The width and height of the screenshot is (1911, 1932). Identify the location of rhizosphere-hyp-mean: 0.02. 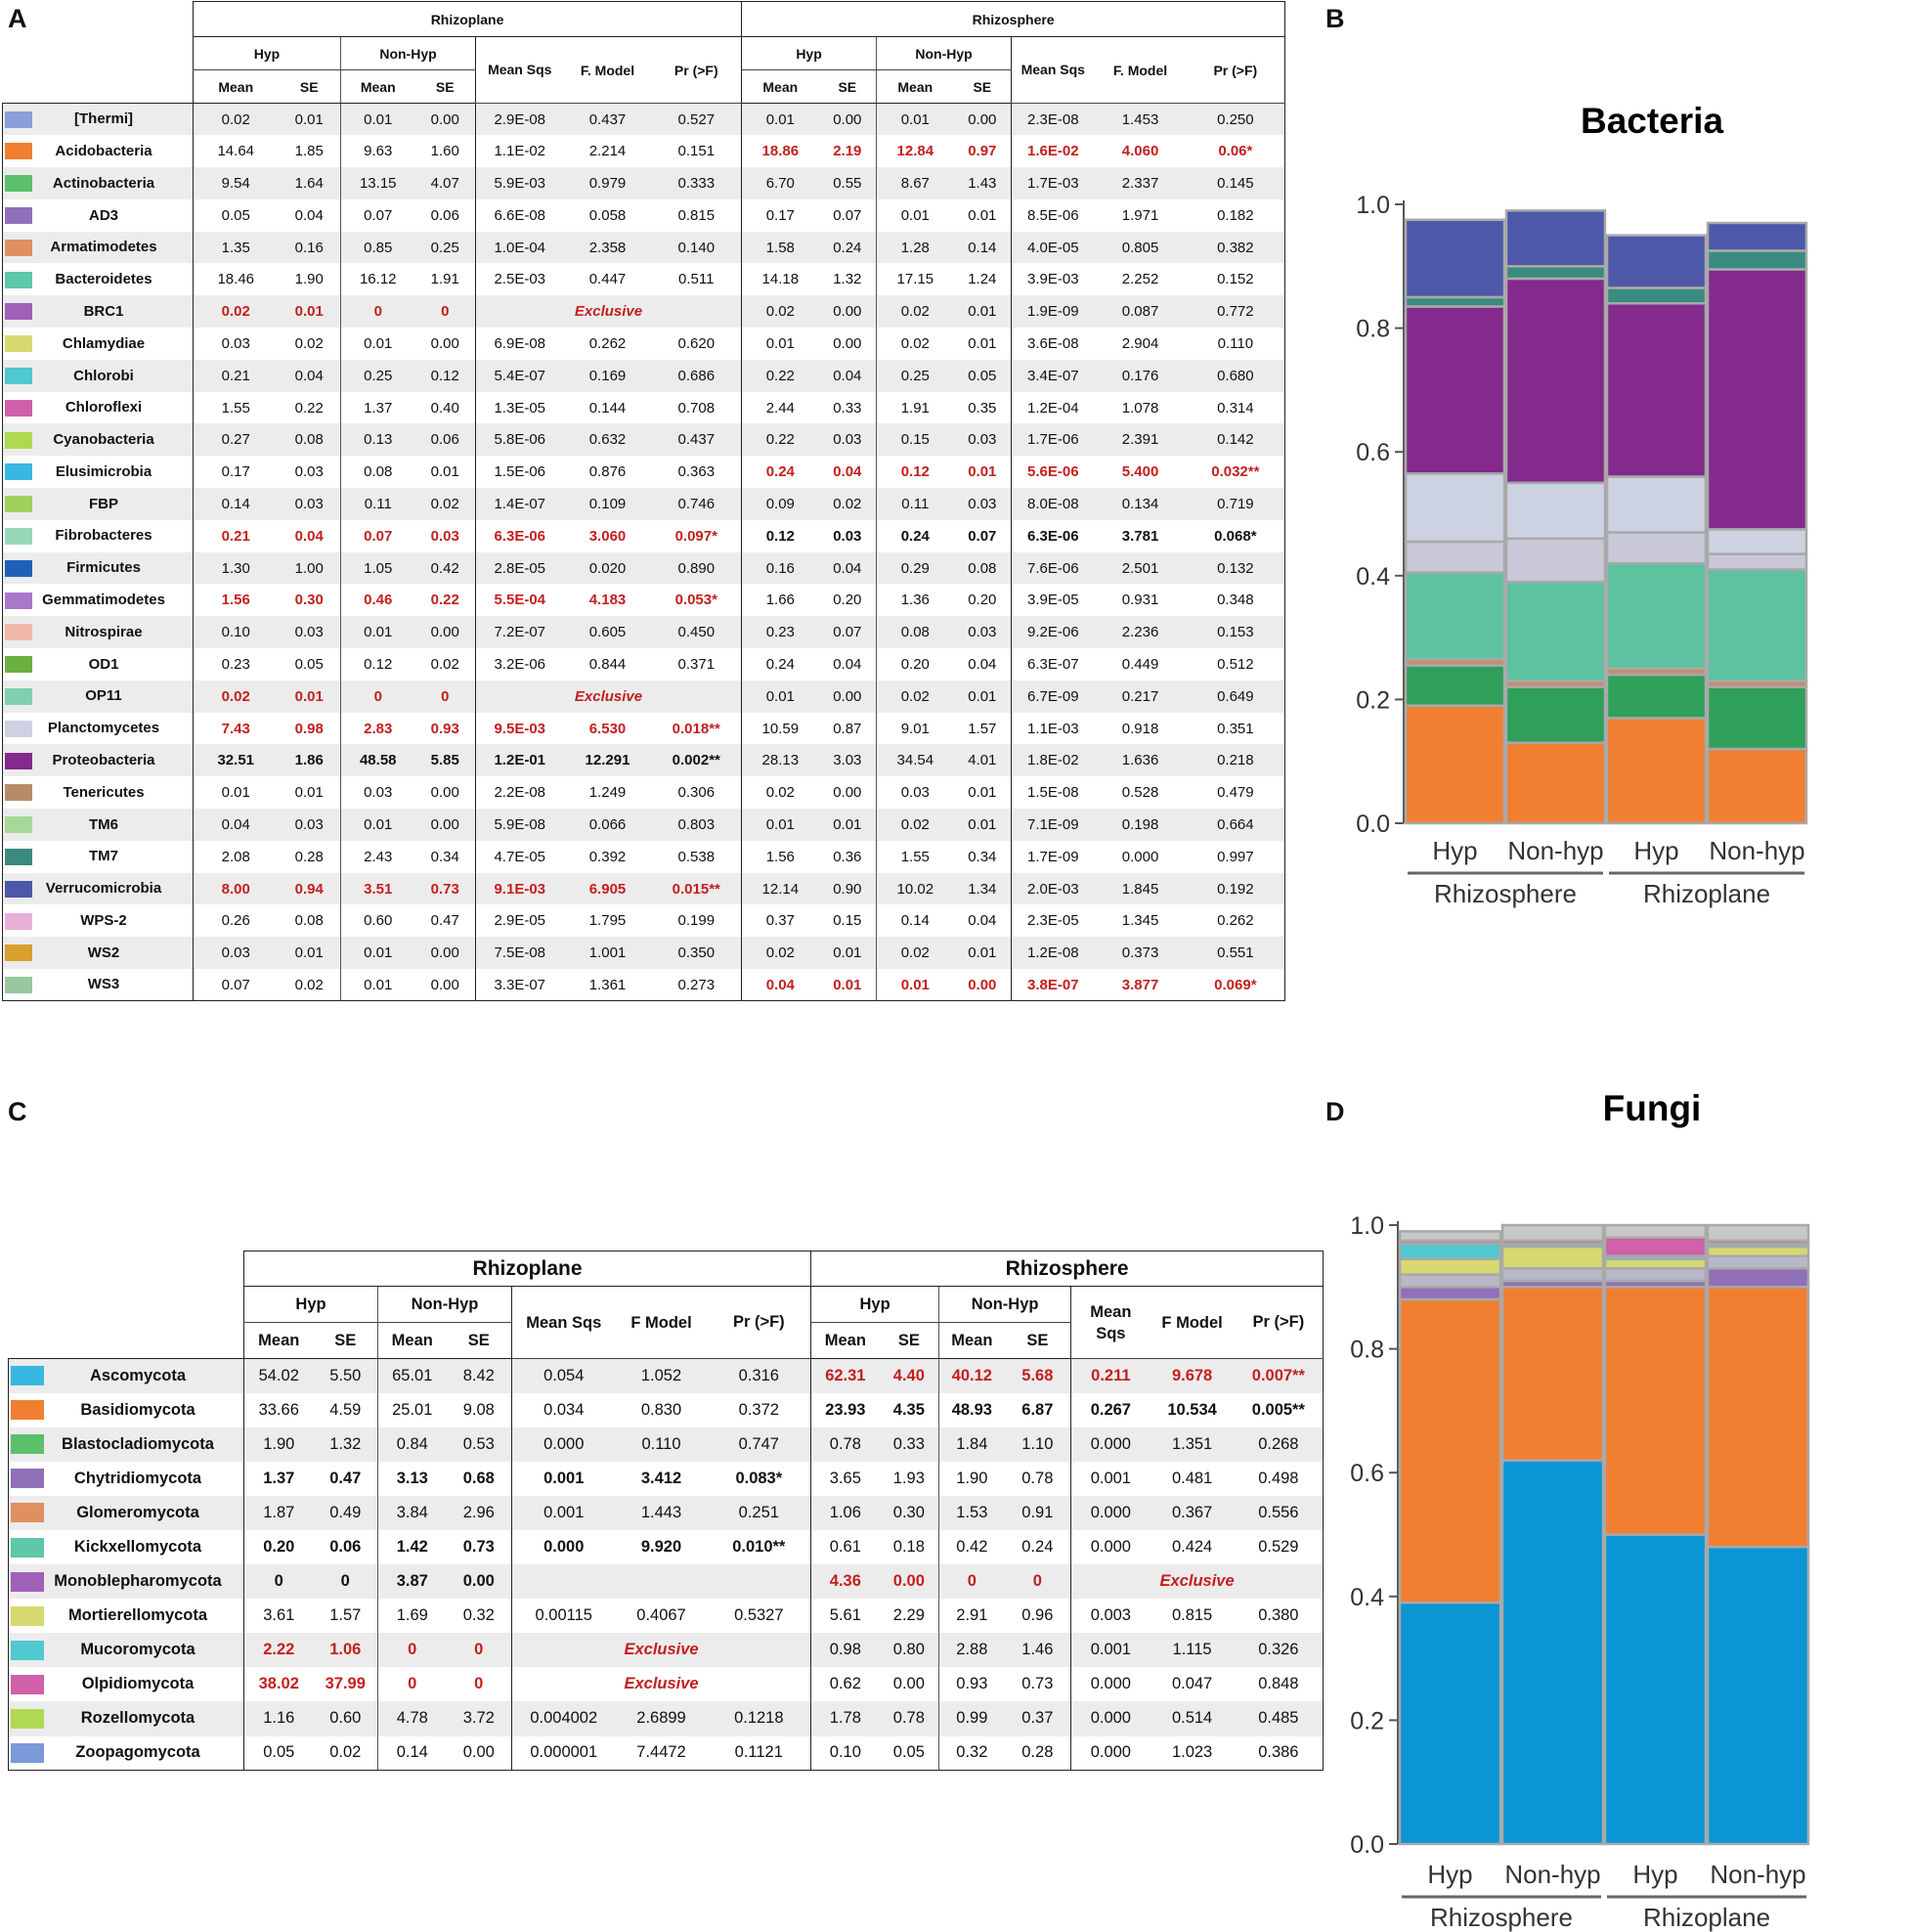
(780, 312).